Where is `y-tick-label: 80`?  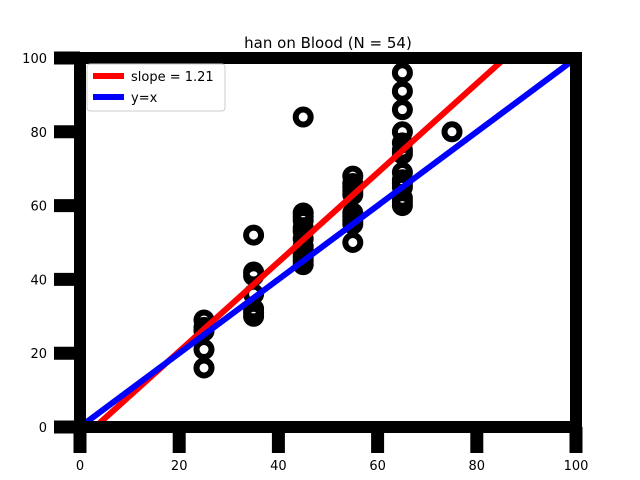
y-tick-label: 80 is located at coordinates (38, 133).